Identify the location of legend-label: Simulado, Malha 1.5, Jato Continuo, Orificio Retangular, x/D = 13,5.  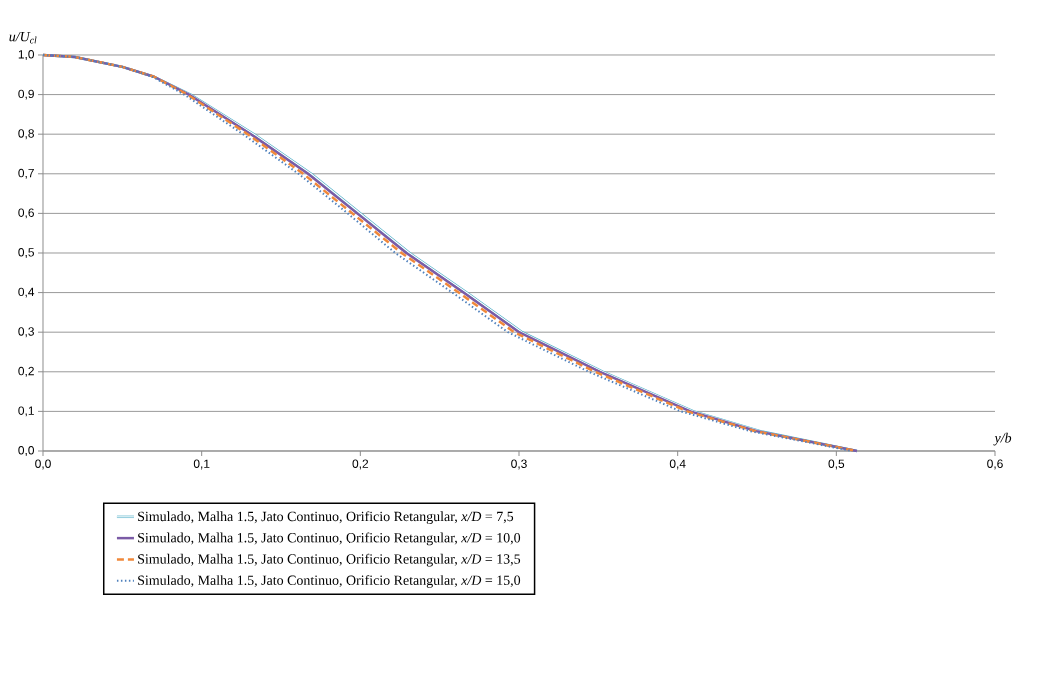
(329, 560).